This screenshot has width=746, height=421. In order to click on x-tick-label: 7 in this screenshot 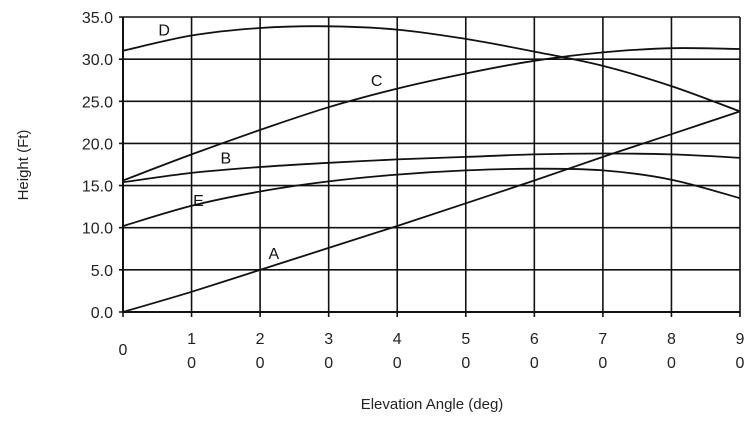, I will do `click(602, 339)`.